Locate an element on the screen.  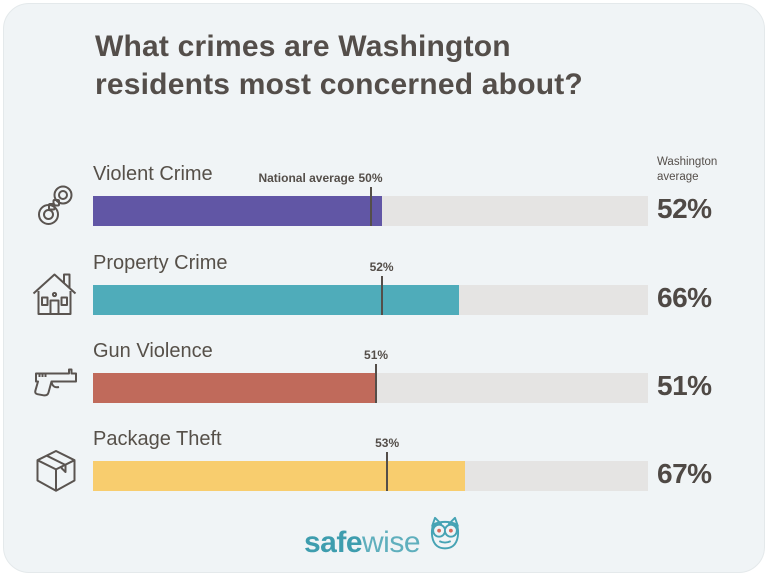
chart-row: Gun Violence 51% 51% is located at coordinates (384, 371).